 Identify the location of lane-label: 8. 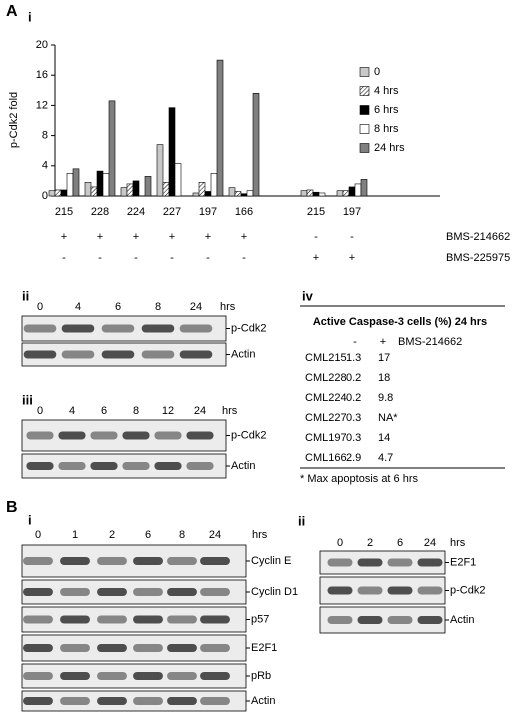
(136, 411).